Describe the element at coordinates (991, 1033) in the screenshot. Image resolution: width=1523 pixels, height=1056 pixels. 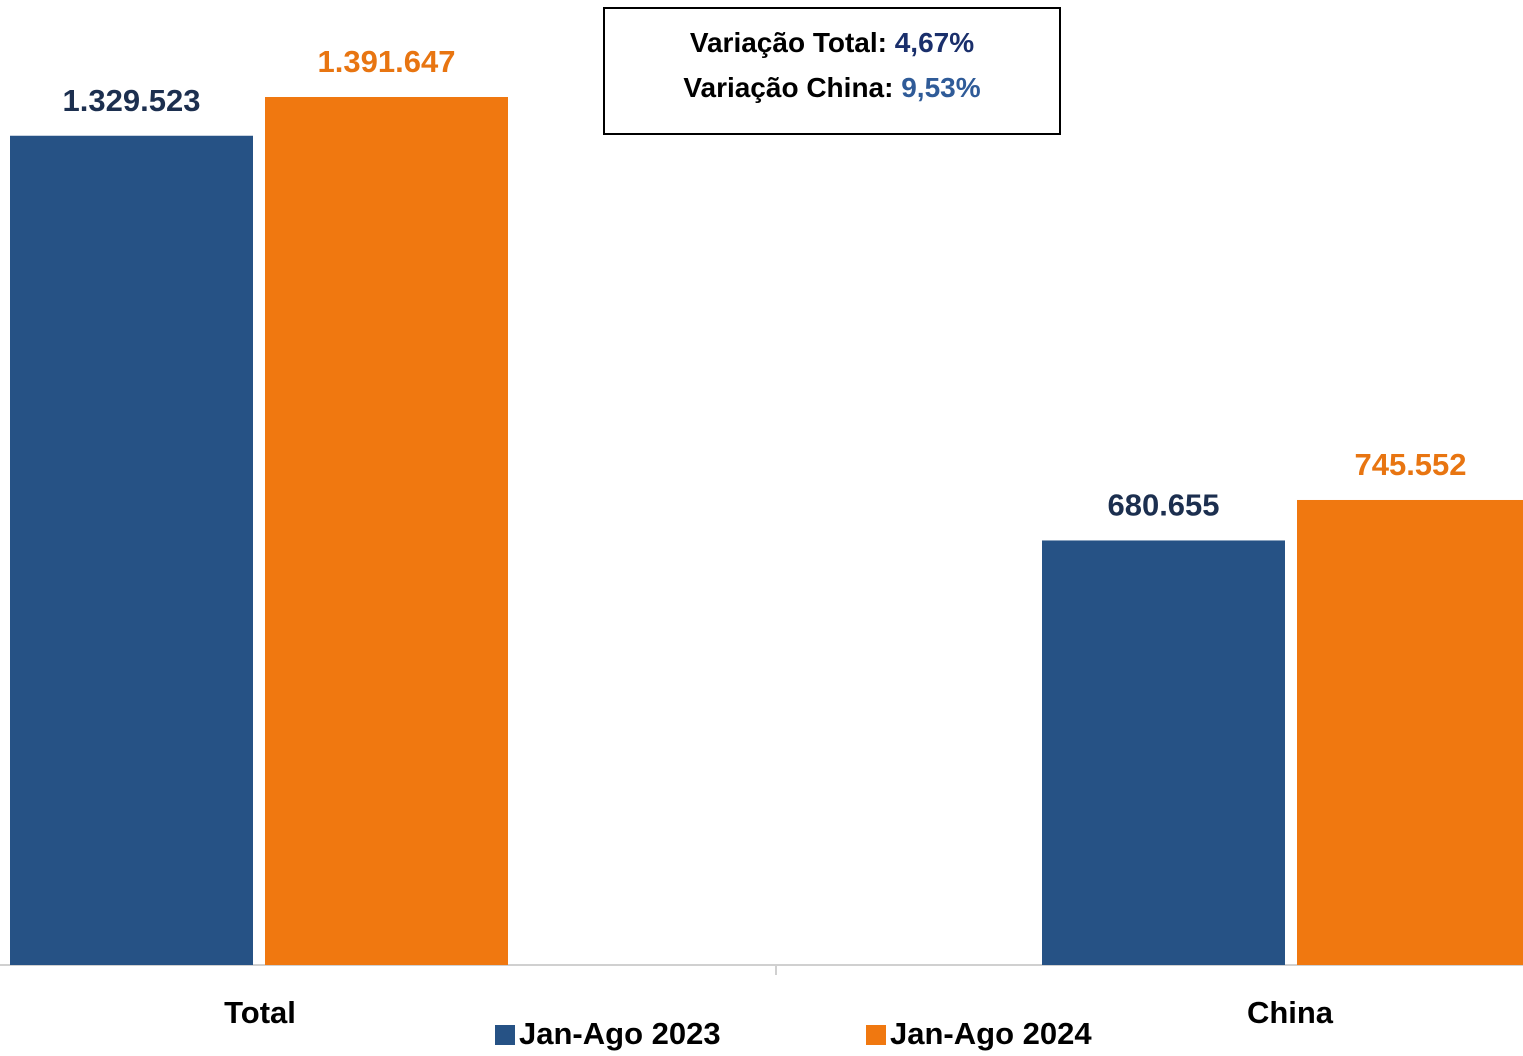
I see `legend-label: Jan-Ago 2024` at that location.